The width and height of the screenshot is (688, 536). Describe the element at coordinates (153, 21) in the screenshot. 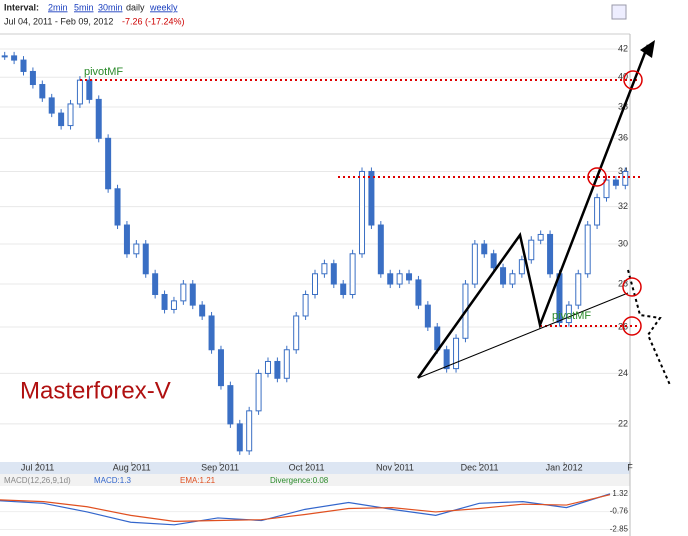

I see `change: -7.26 (-17.24%)` at that location.